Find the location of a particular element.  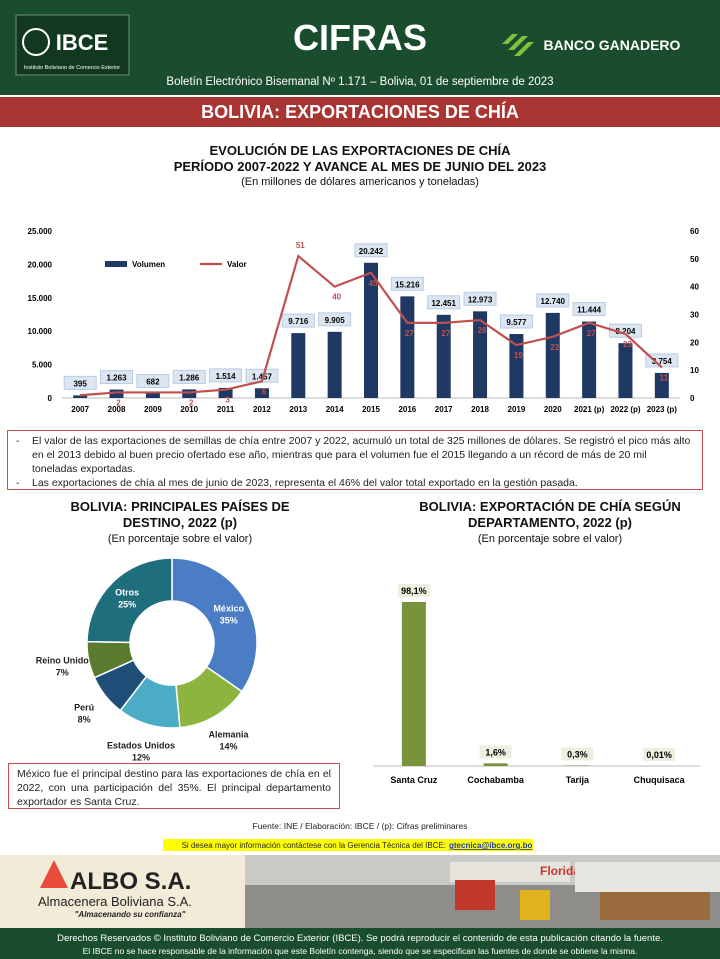

slice-label: México is located at coordinates (228, 608).